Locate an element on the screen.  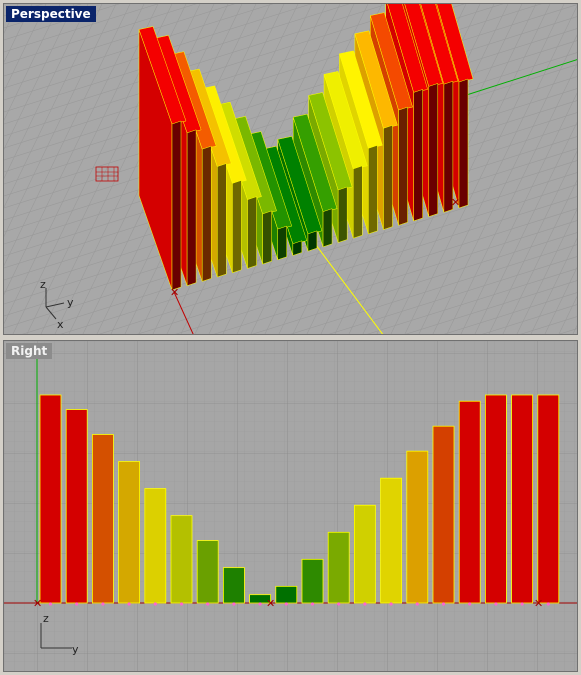
right-markers: ✕ ✕ ✕ is located at coordinates (291, 603).